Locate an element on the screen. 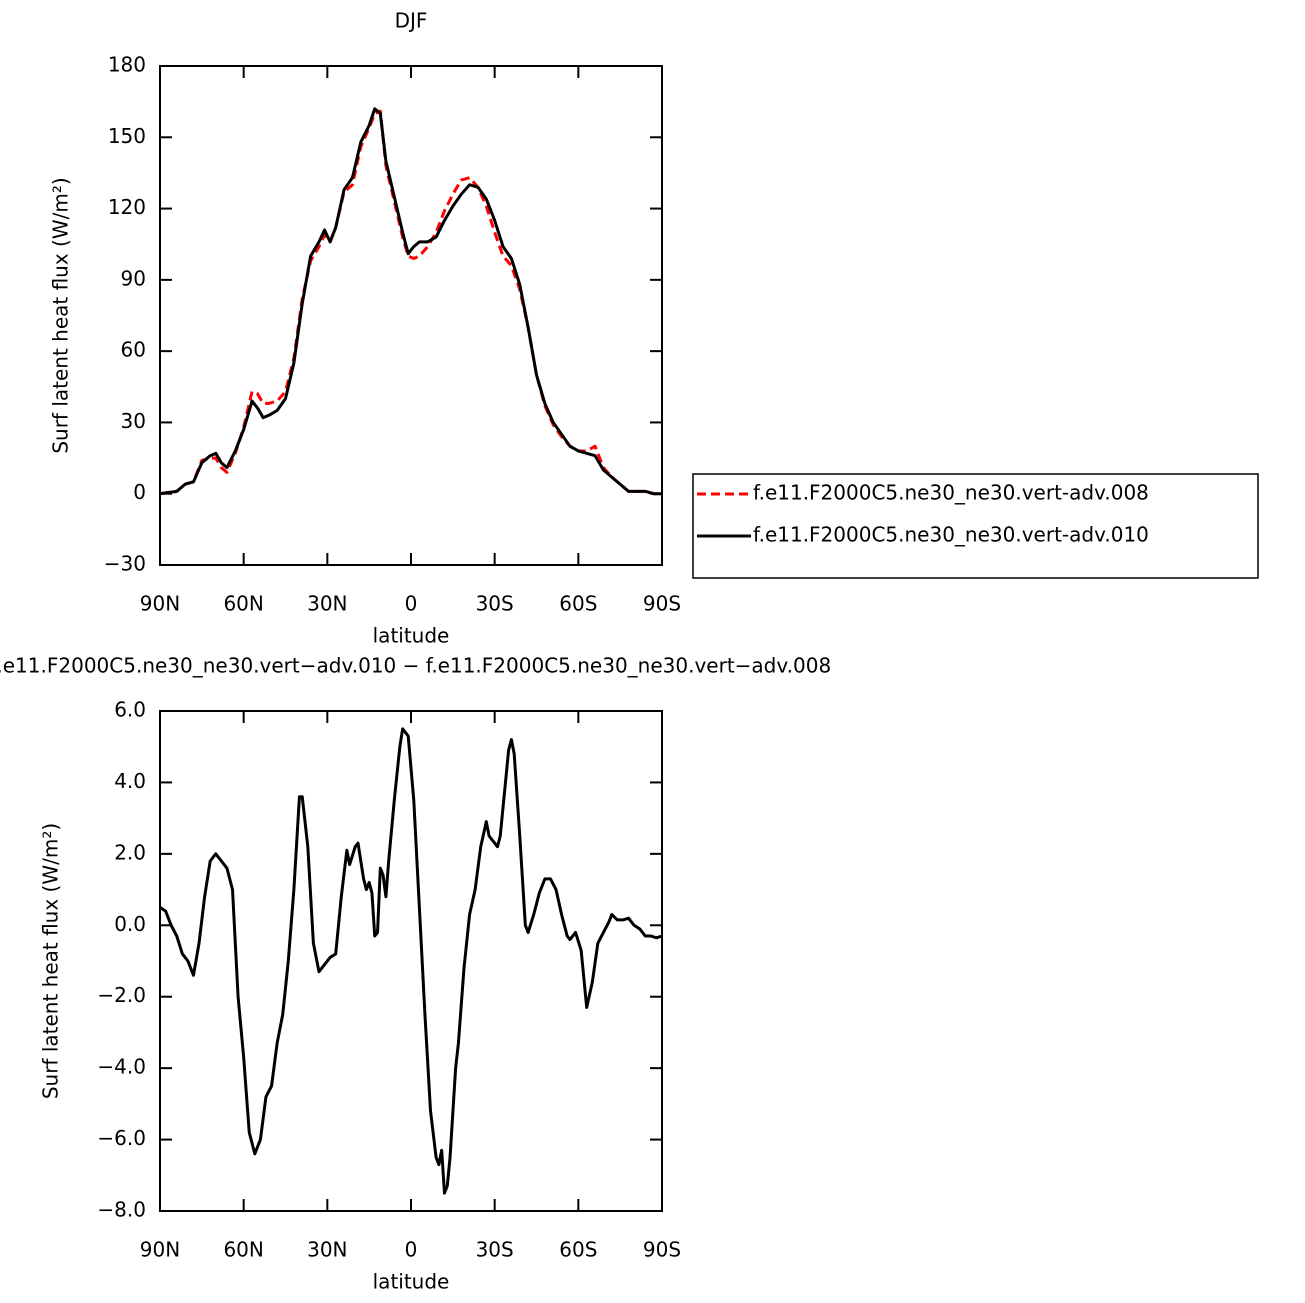  y-tick-label: 6.0 is located at coordinates (130, 710).